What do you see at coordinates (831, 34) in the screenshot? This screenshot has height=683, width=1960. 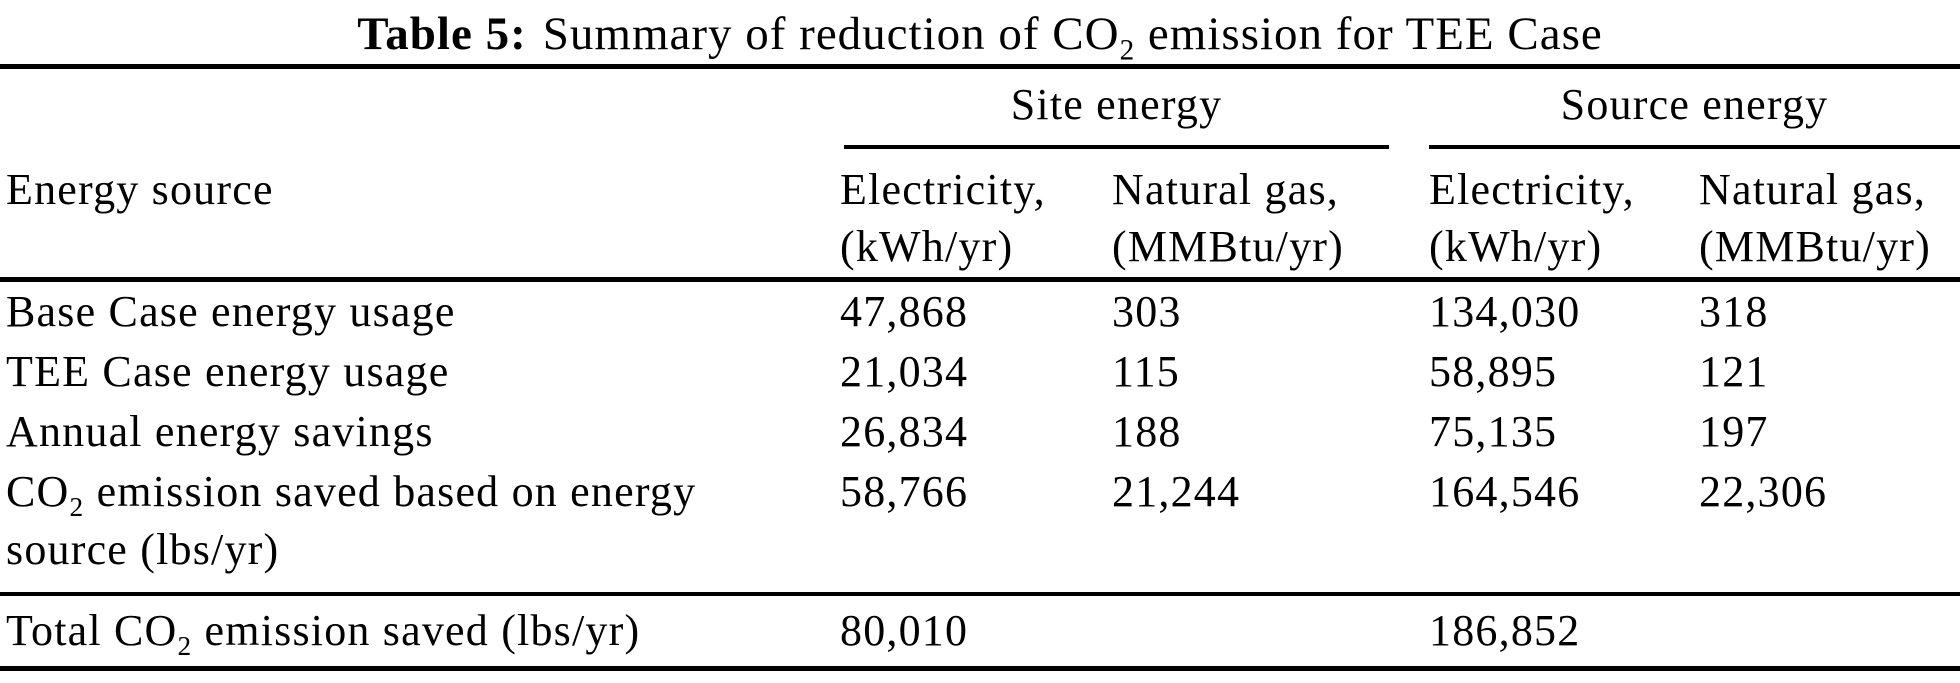 I see `caption-text-pre: Summary of reduction of CO` at bounding box center [831, 34].